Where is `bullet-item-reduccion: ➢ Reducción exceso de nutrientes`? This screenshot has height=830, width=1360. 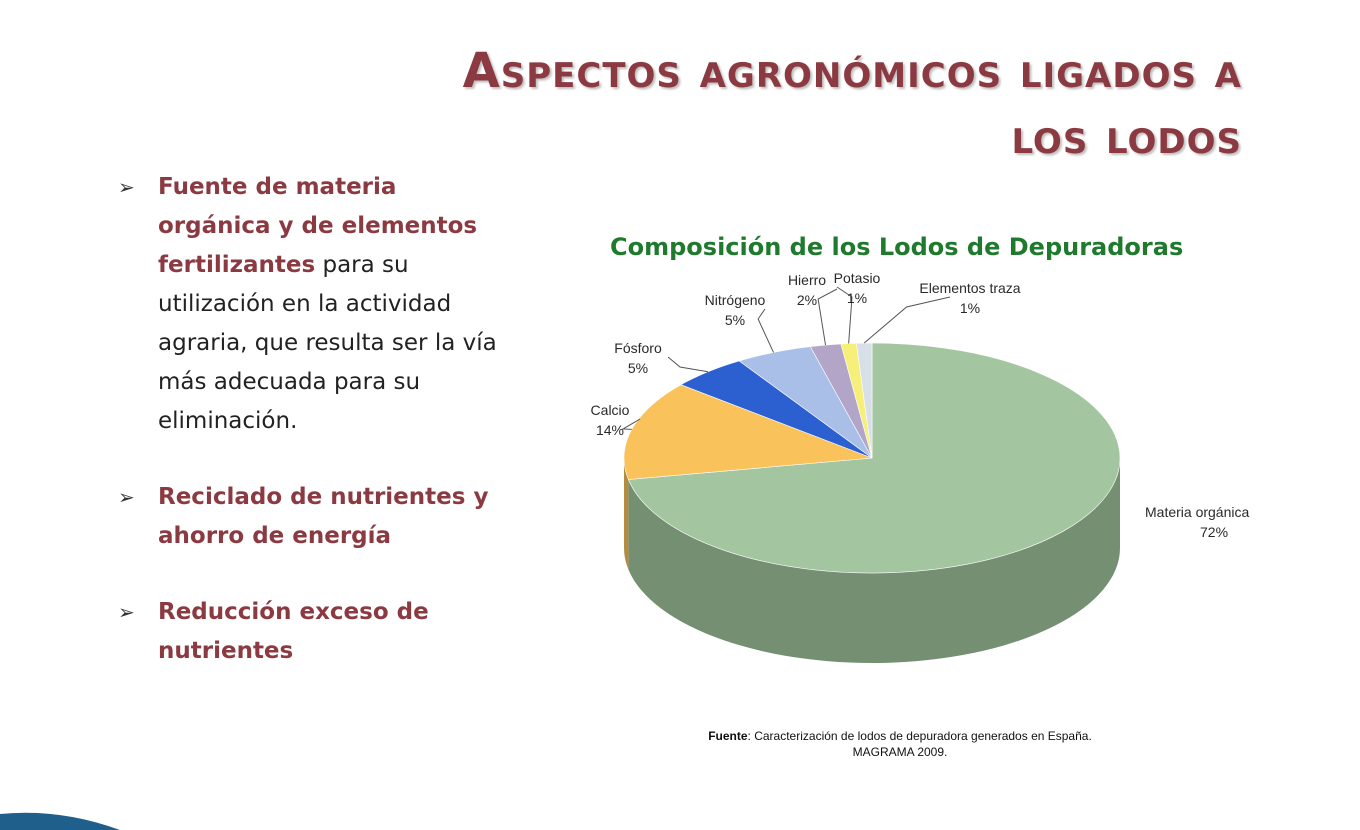 bullet-item-reduccion: ➢ Reducción exceso de nutrientes is located at coordinates (308, 632).